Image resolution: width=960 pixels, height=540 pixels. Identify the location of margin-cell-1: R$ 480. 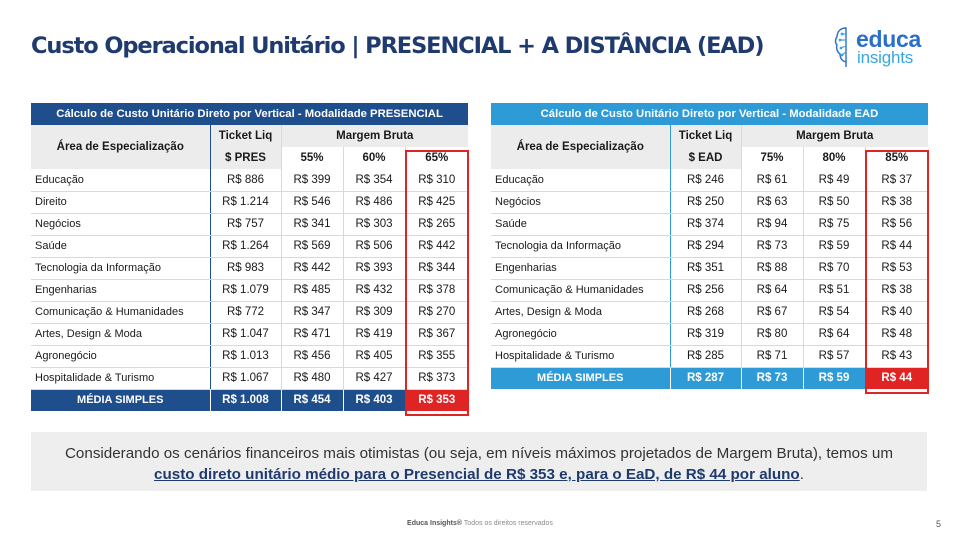
(311, 378).